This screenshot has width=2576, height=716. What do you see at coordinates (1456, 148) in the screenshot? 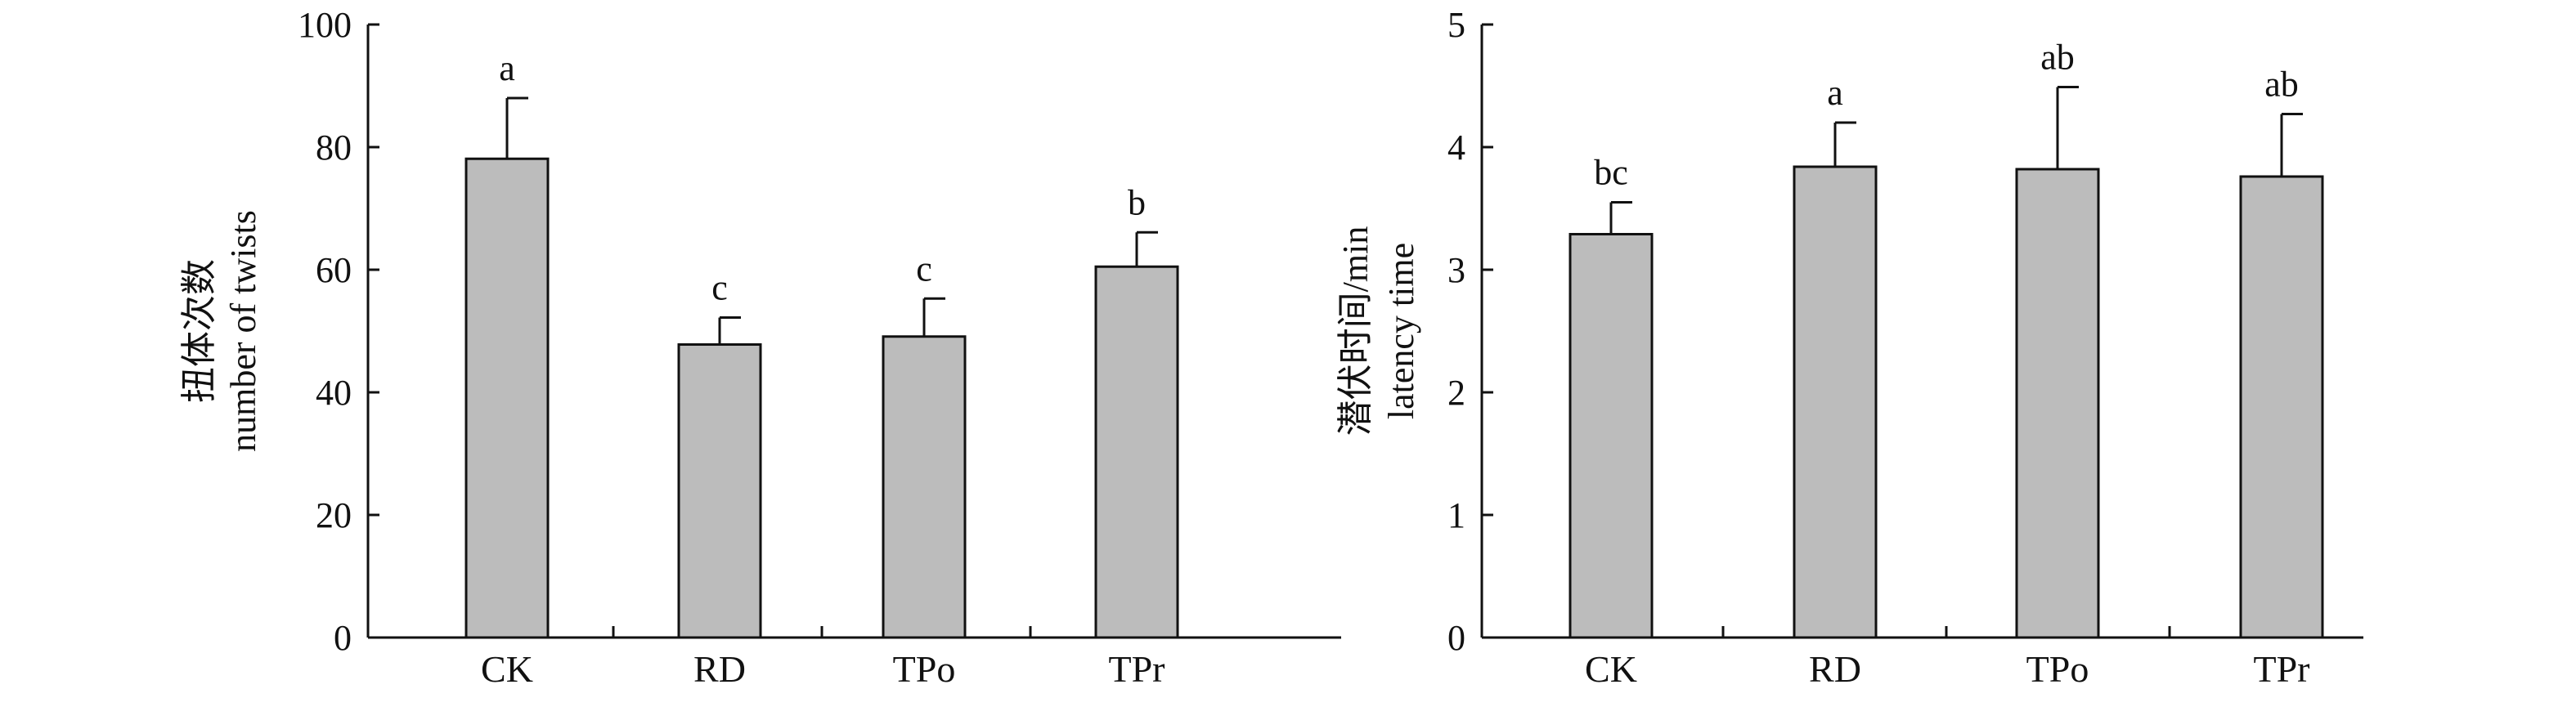
I see `y-tick-label: 4` at bounding box center [1456, 148].